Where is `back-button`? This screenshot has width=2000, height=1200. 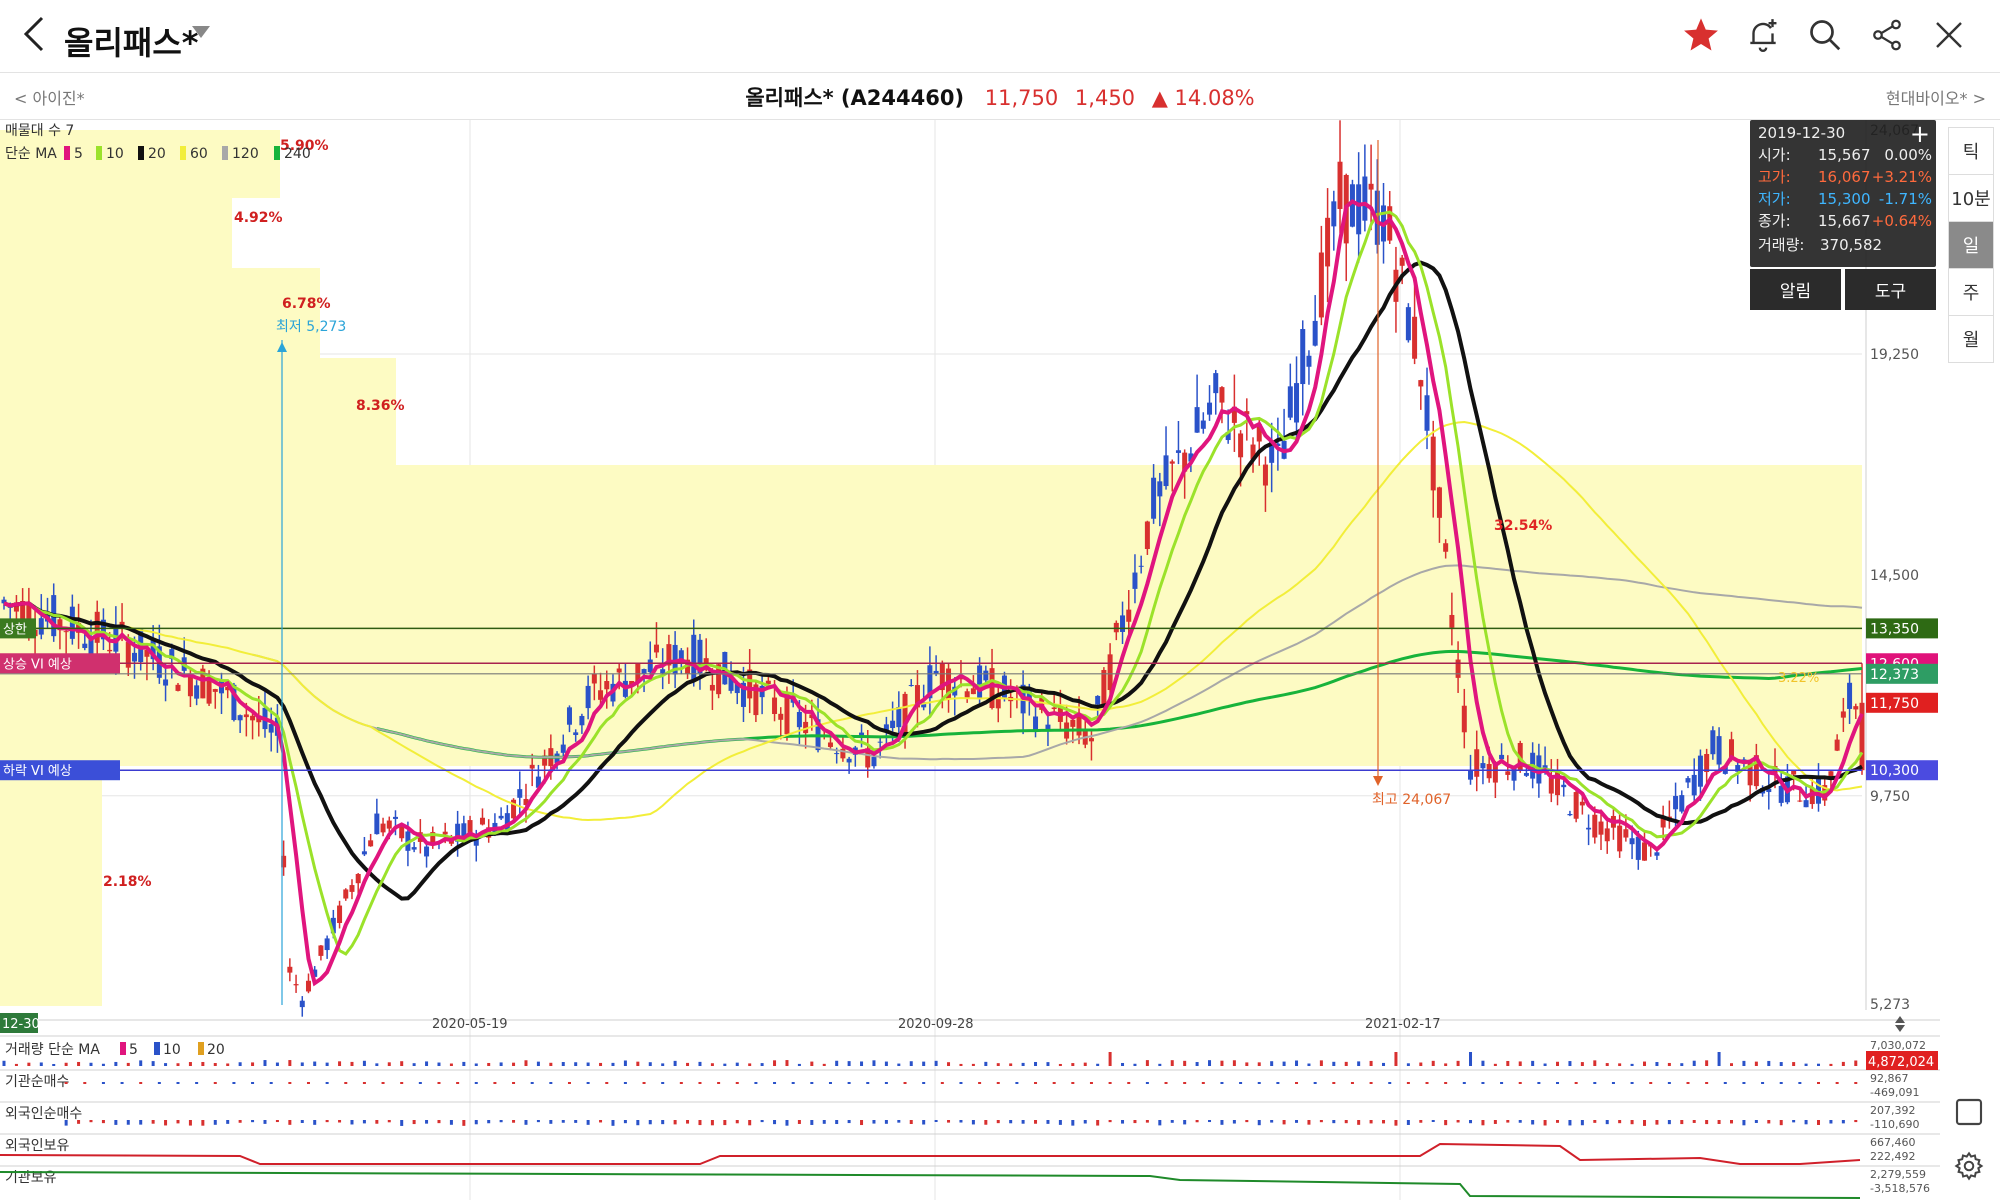 back-button is located at coordinates (34, 38).